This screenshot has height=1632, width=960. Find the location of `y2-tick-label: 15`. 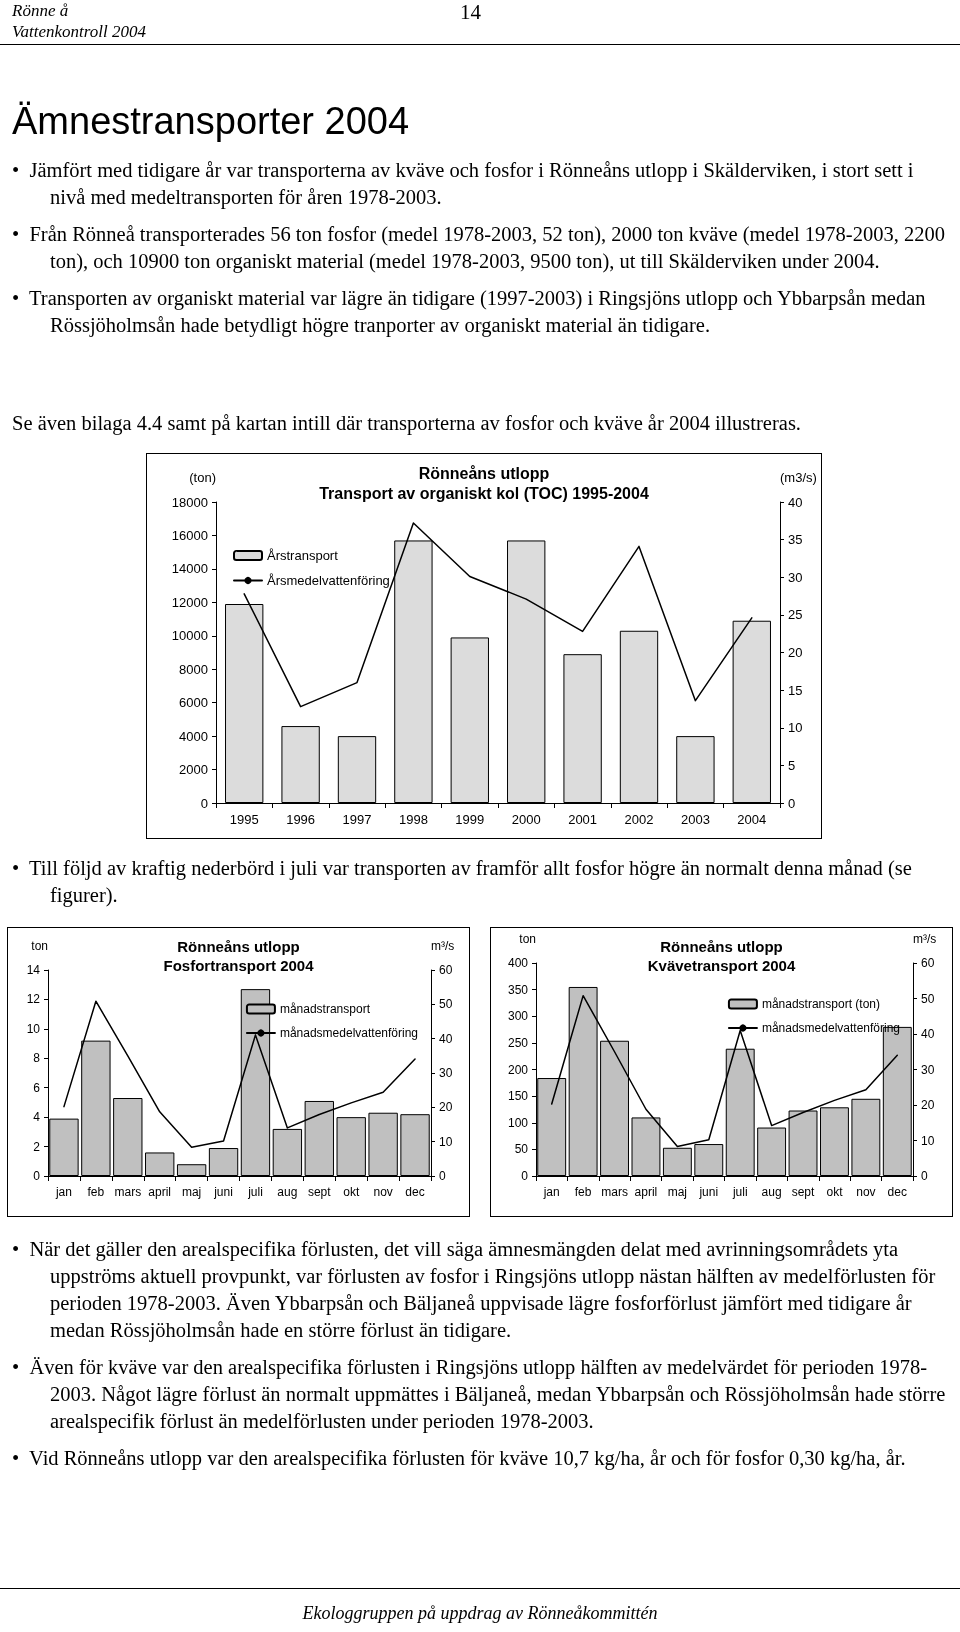

y2-tick-label: 15 is located at coordinates (795, 690).